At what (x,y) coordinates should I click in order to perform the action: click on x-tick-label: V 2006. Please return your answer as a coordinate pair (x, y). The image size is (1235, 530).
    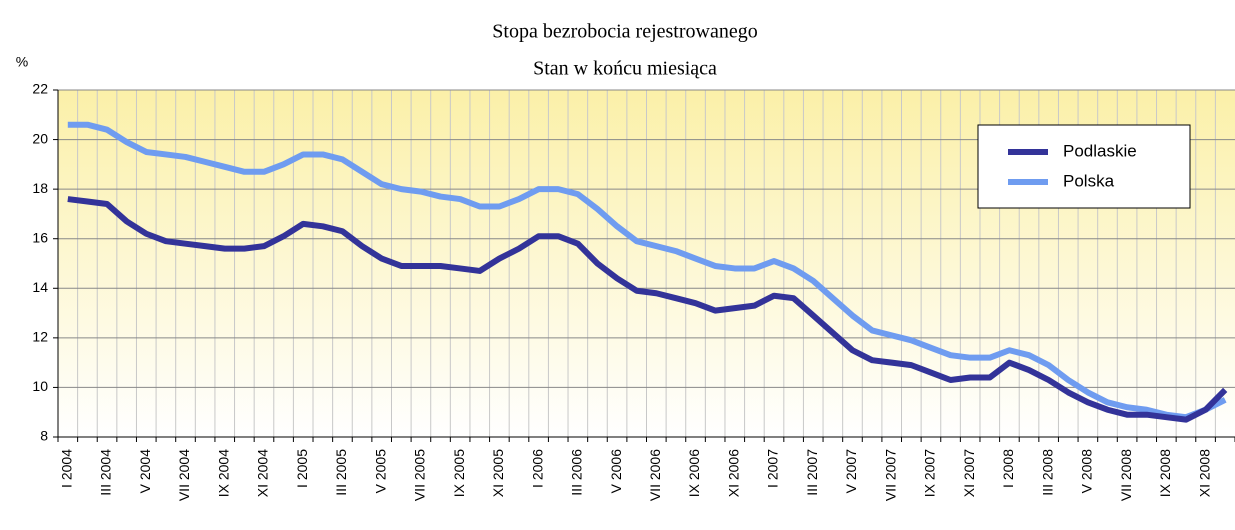
    Looking at the image, I should click on (616, 471).